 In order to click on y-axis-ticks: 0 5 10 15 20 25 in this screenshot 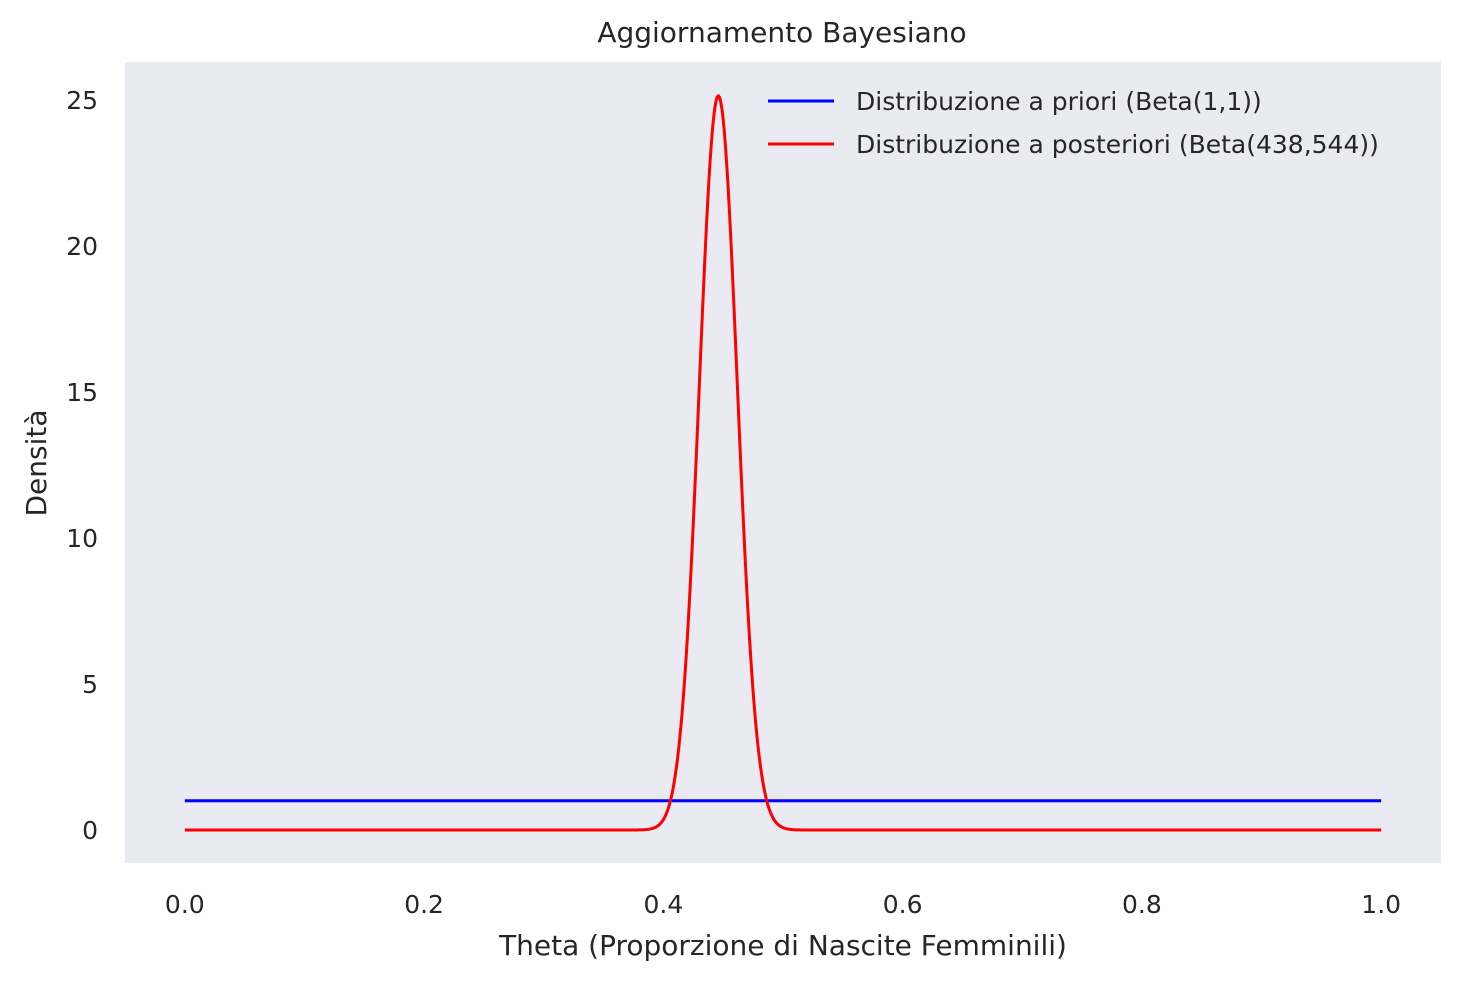, I will do `click(82, 465)`.